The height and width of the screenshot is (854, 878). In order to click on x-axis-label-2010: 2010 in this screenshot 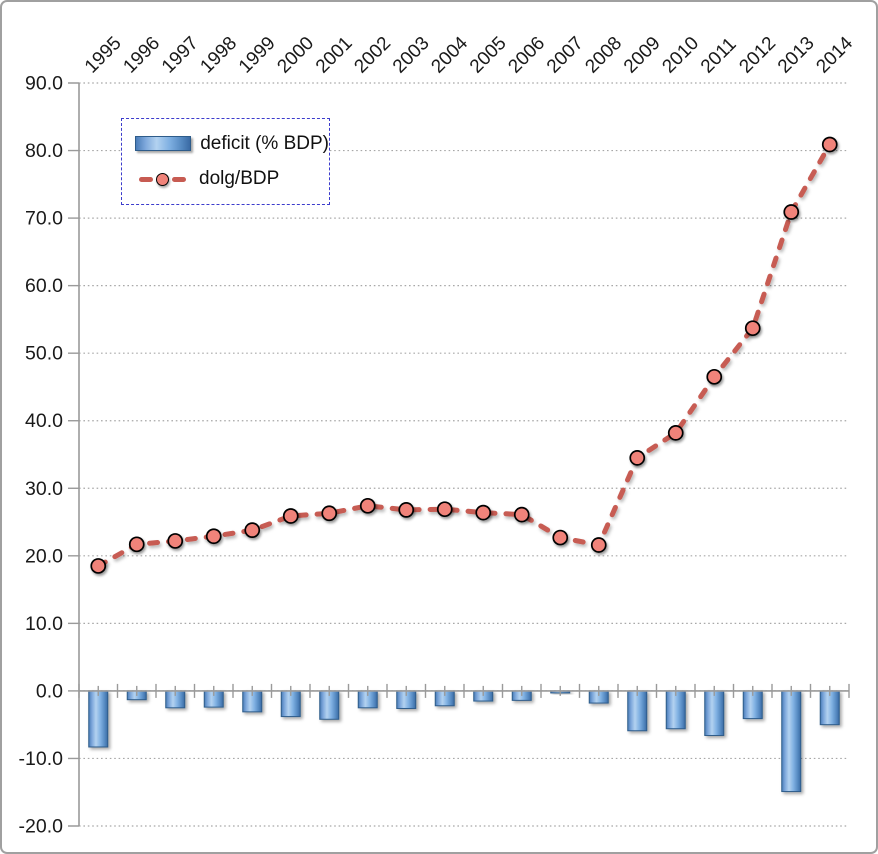, I will do `click(680, 55)`.